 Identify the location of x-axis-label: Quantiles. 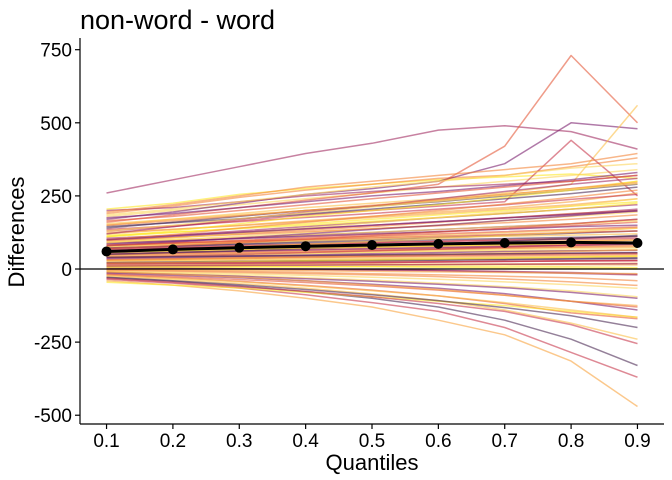
(372, 462).